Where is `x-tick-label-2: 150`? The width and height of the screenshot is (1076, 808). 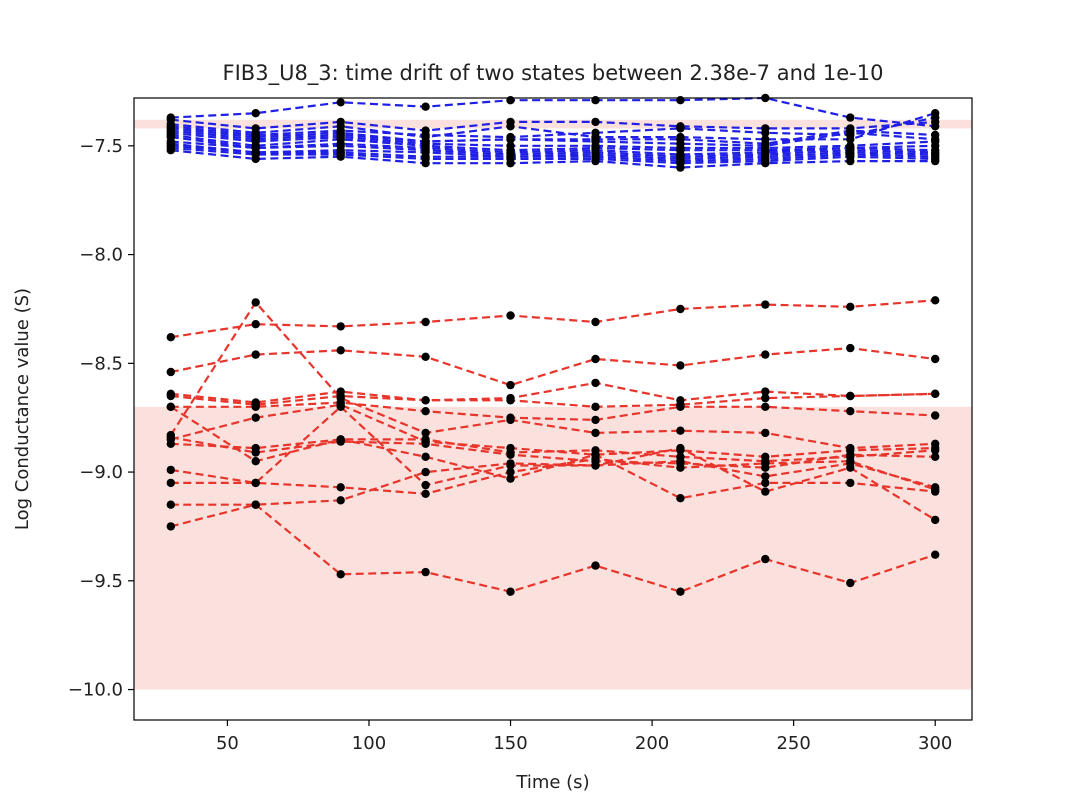 x-tick-label-2: 150 is located at coordinates (510, 743).